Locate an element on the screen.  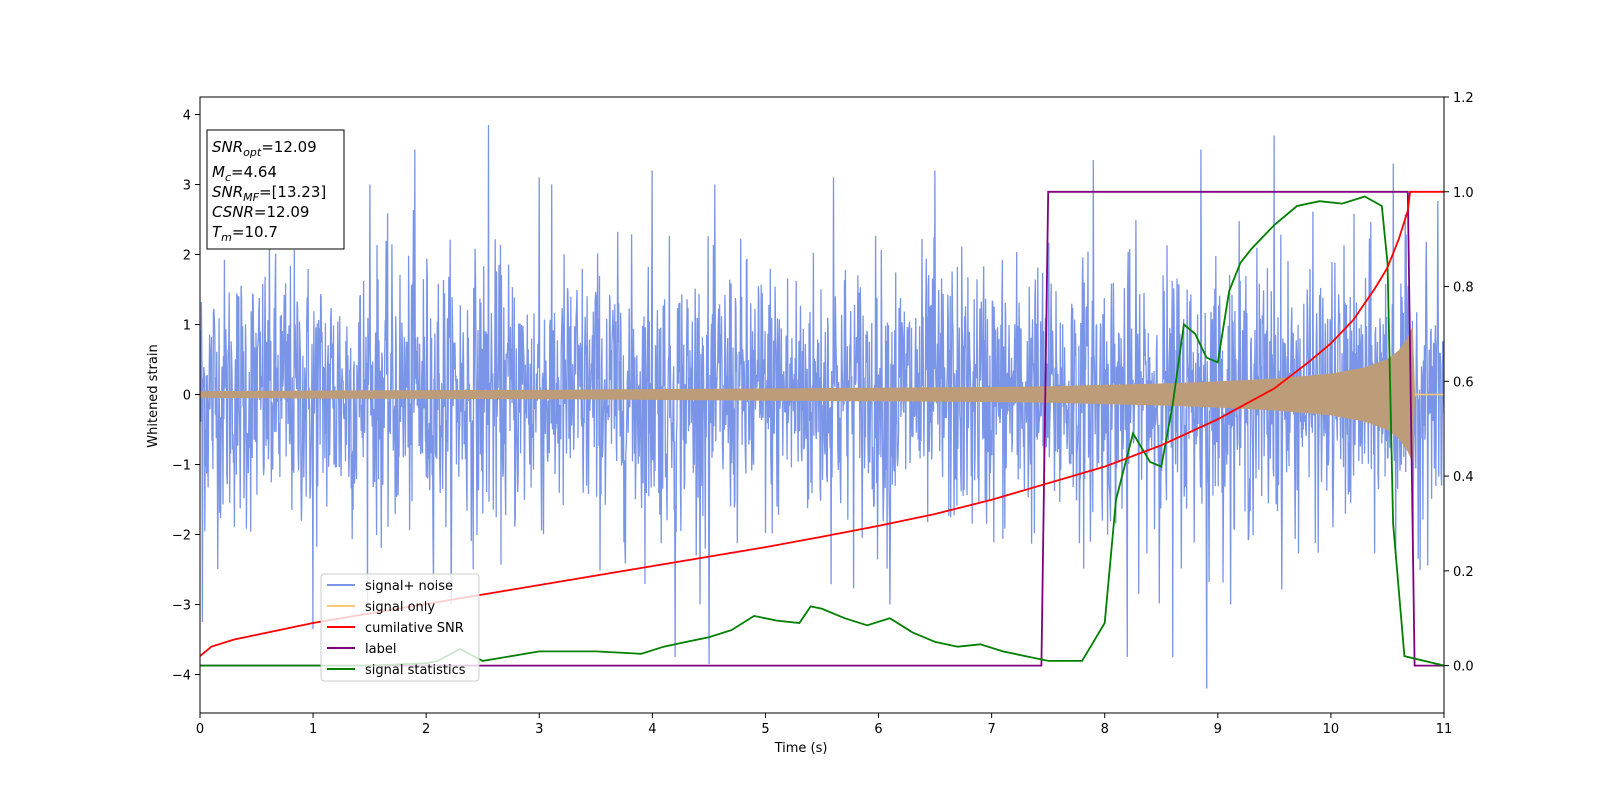
legend-signal-noise-text: signal+ noise is located at coordinates (409, 586).